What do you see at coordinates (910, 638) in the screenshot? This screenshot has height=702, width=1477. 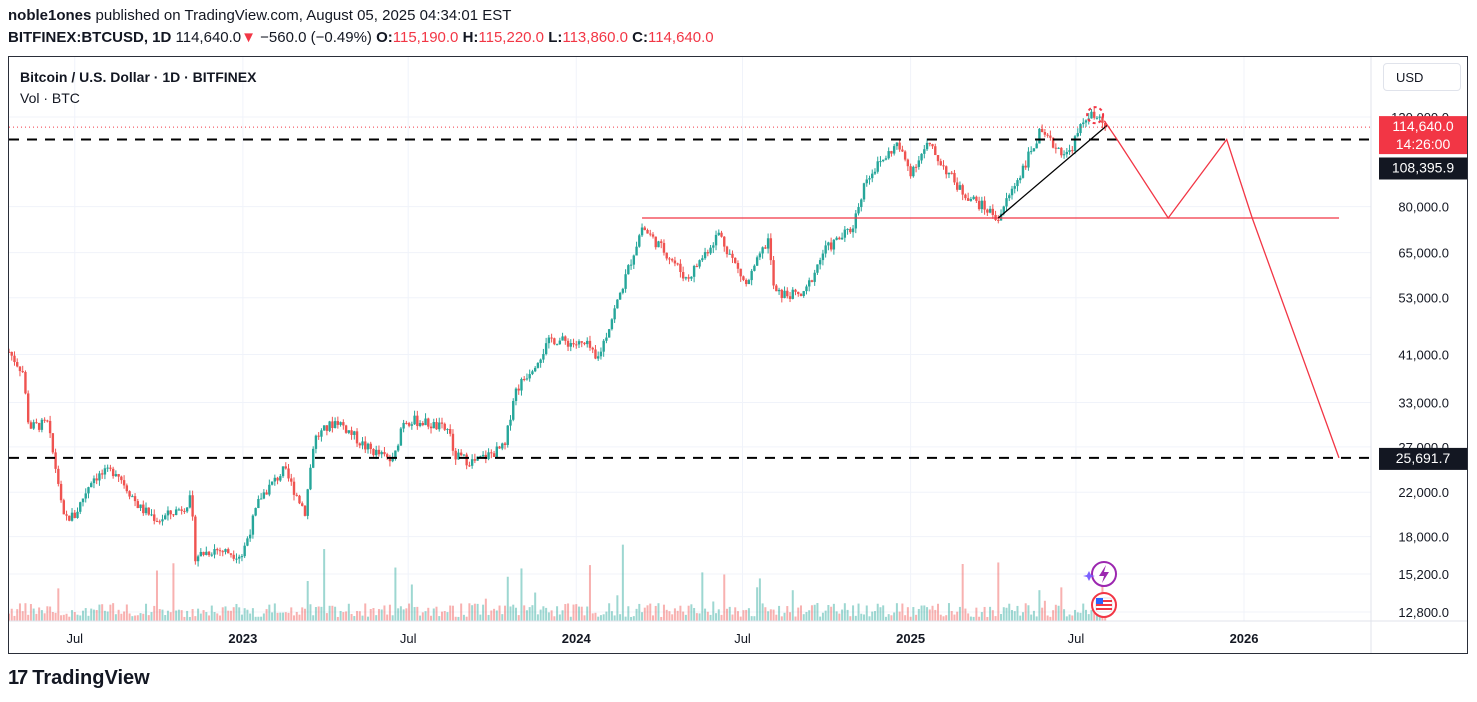 I see `time-axis-label: 2025` at bounding box center [910, 638].